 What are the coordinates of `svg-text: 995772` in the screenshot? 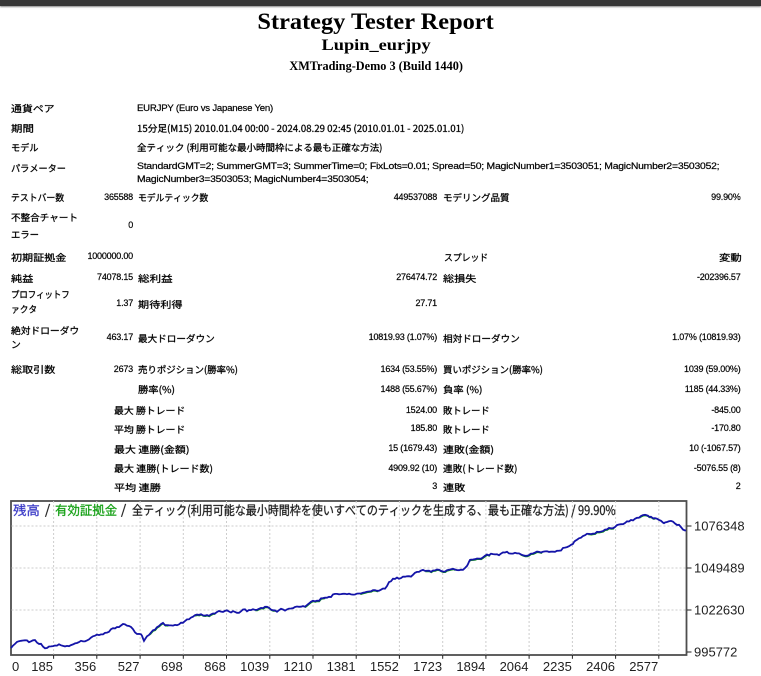 It's located at (715, 652).